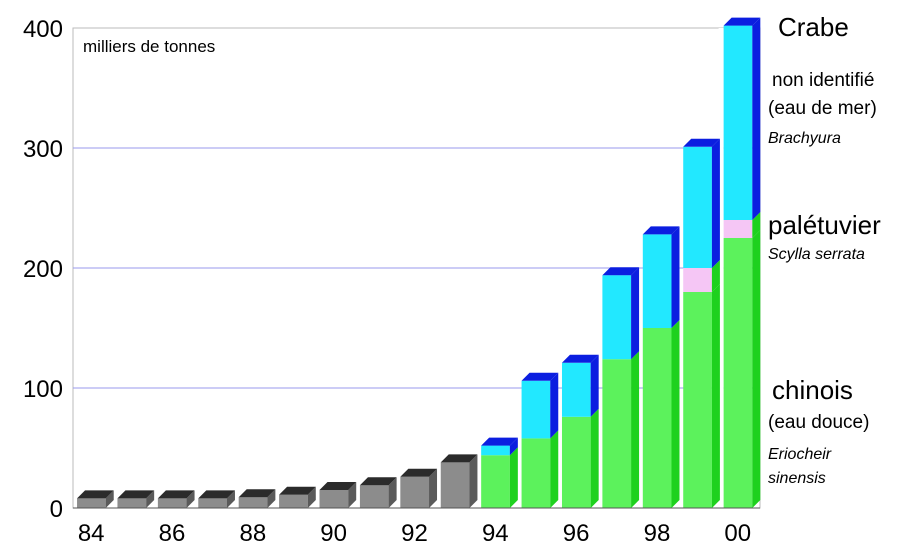 The height and width of the screenshot is (546, 916). What do you see at coordinates (594, 385) in the screenshot?
I see `bar-2-96-side` at bounding box center [594, 385].